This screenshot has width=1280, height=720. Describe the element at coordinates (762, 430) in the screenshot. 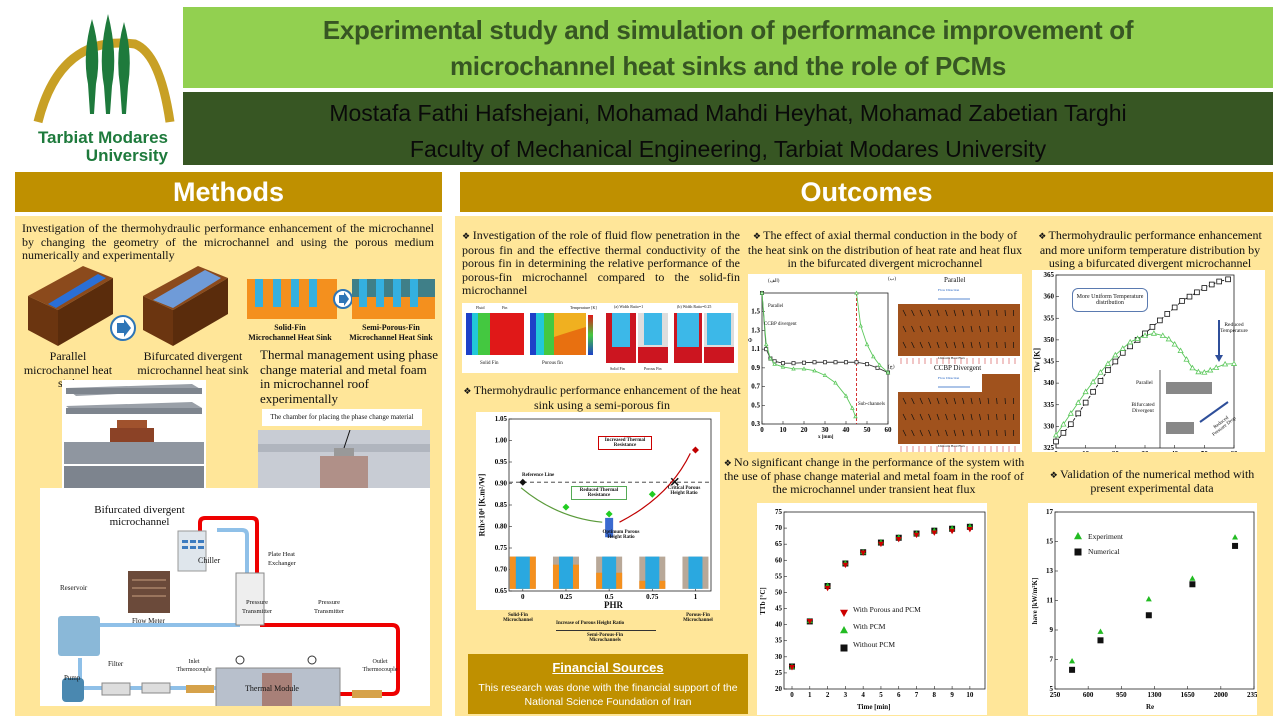

I see `x-tick-label: 0` at that location.